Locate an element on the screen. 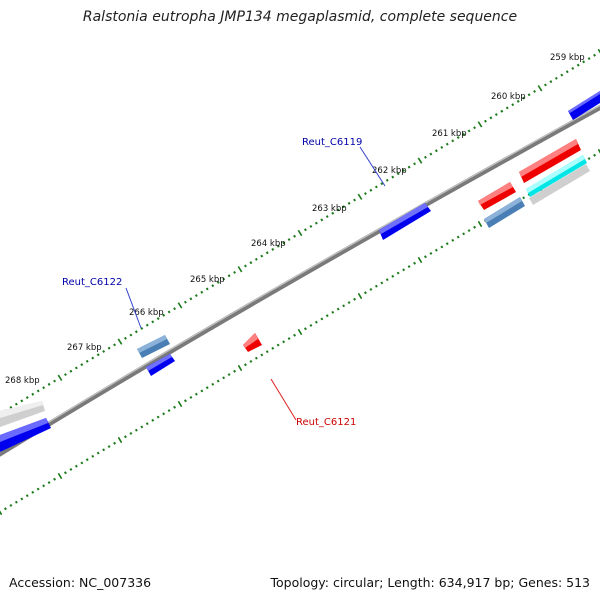  gene-gray-left is located at coordinates (22, 414).